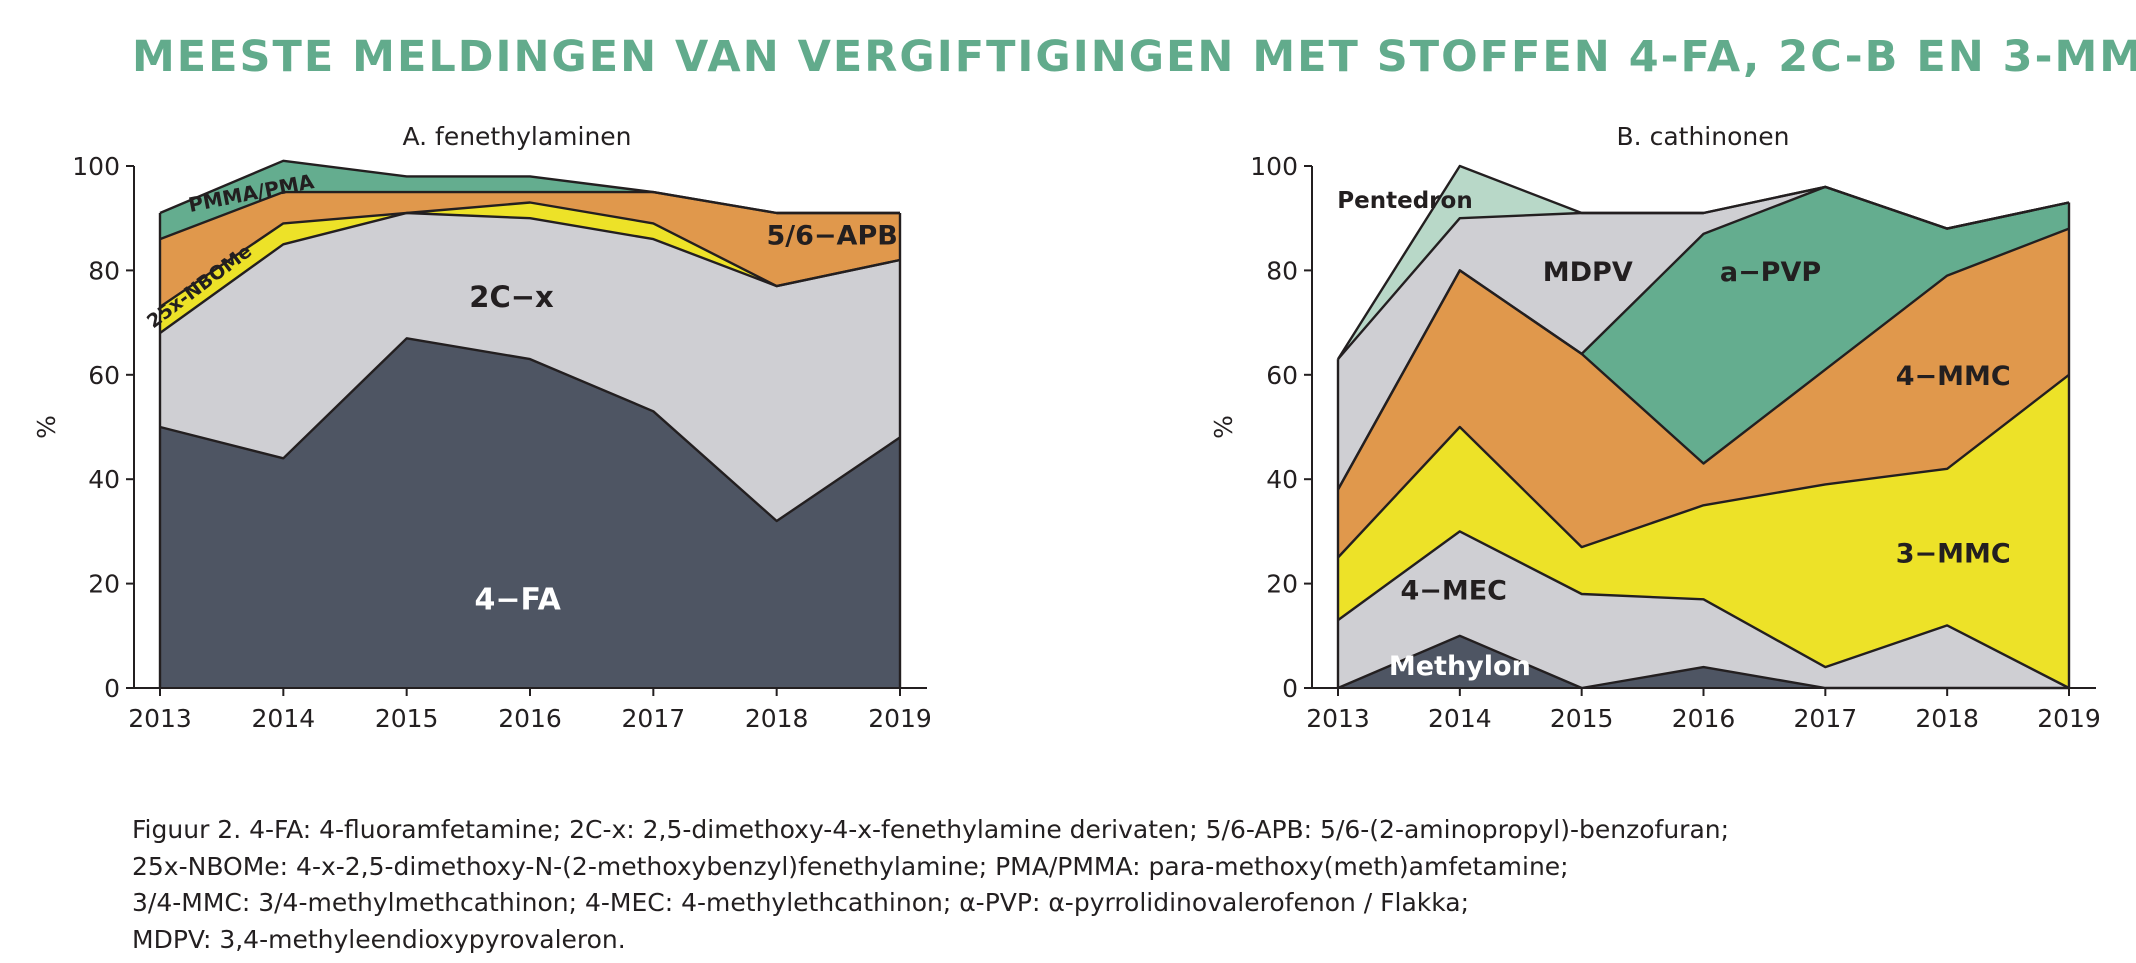 The height and width of the screenshot is (963, 2136). What do you see at coordinates (1453, 590) in the screenshot?
I see `series-label-4-mec: 4−MEC` at bounding box center [1453, 590].